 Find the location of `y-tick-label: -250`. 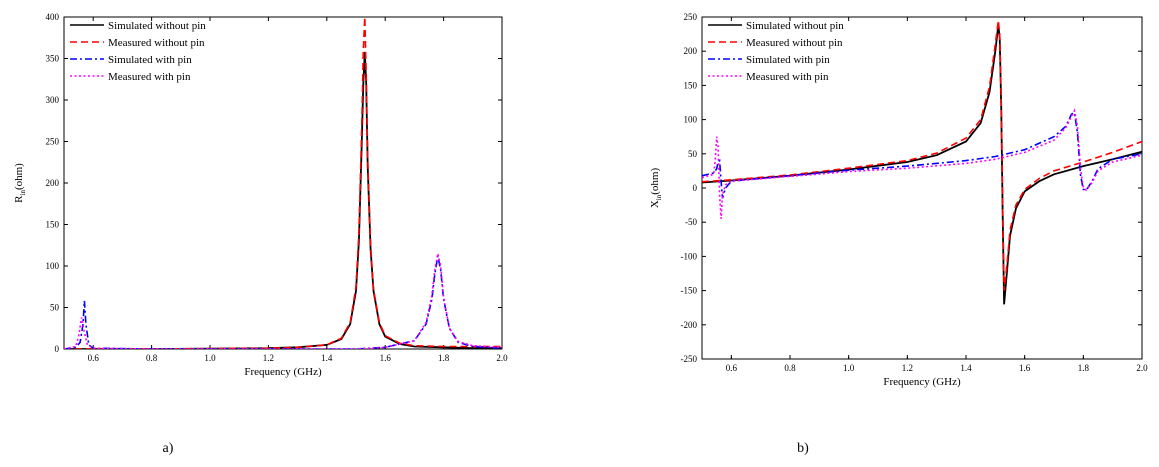

y-tick-label: -250 is located at coordinates (689, 359).